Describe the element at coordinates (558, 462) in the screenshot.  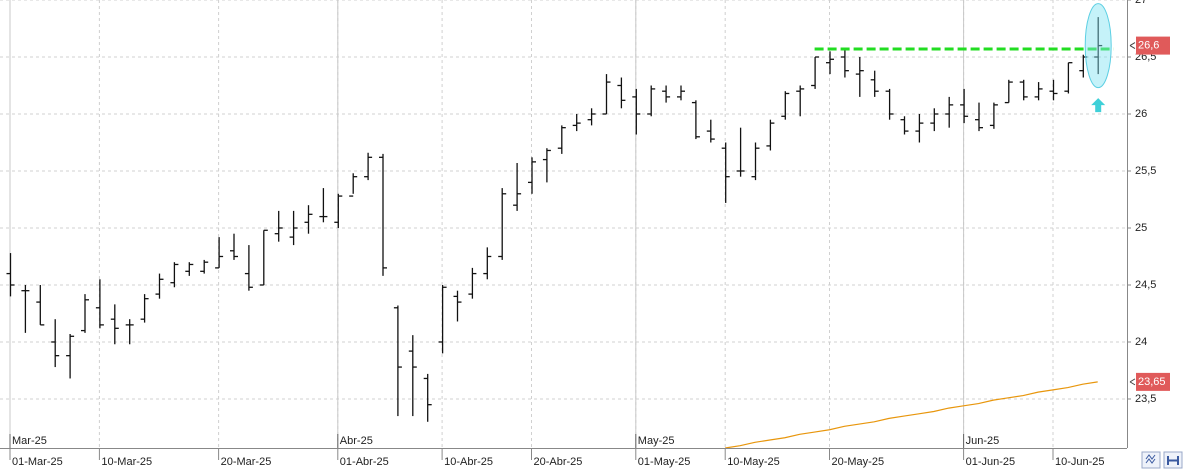
I see `x-tick-label: 20-Abr-25` at that location.